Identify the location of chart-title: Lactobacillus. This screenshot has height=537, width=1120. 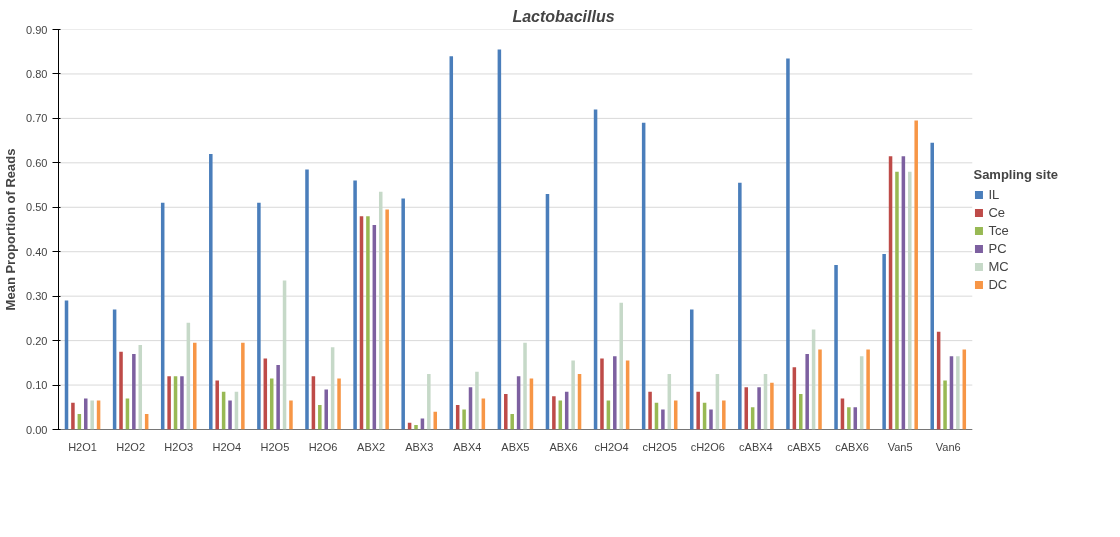
(563, 16).